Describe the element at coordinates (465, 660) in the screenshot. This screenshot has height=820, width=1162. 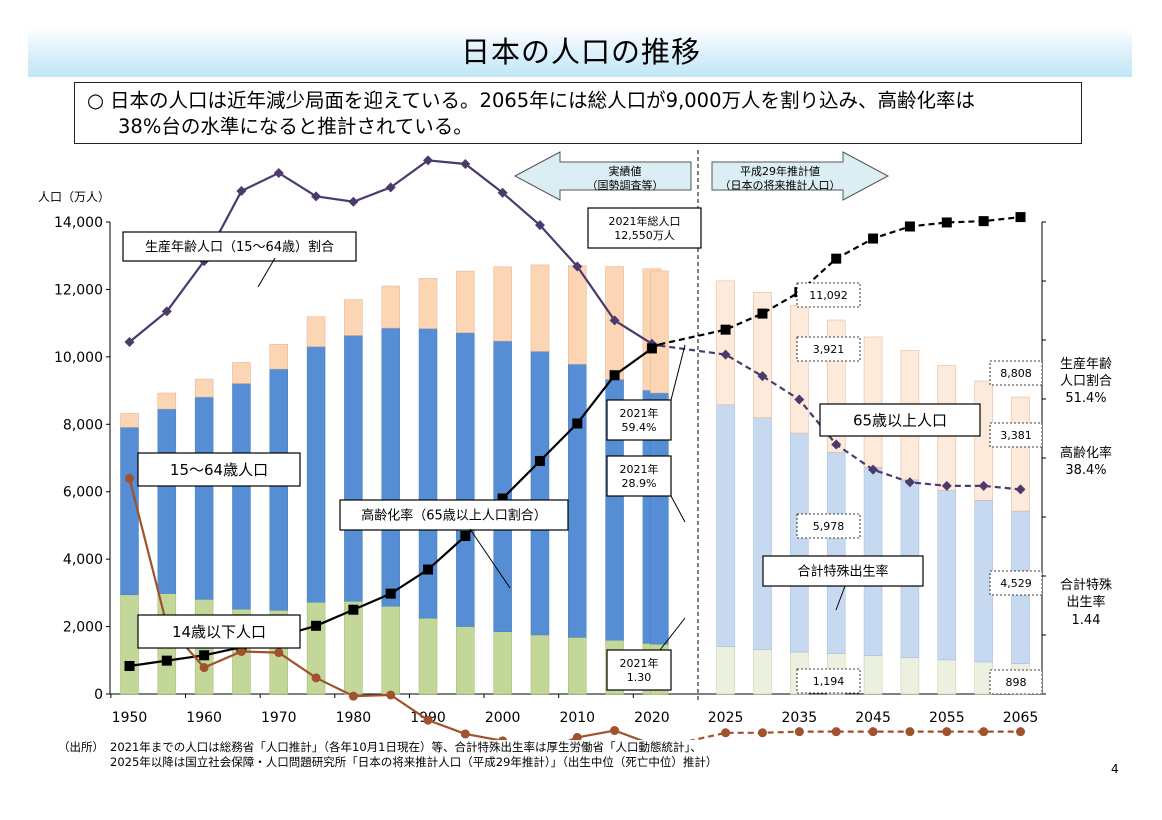
I see `bar-child-1995` at that location.